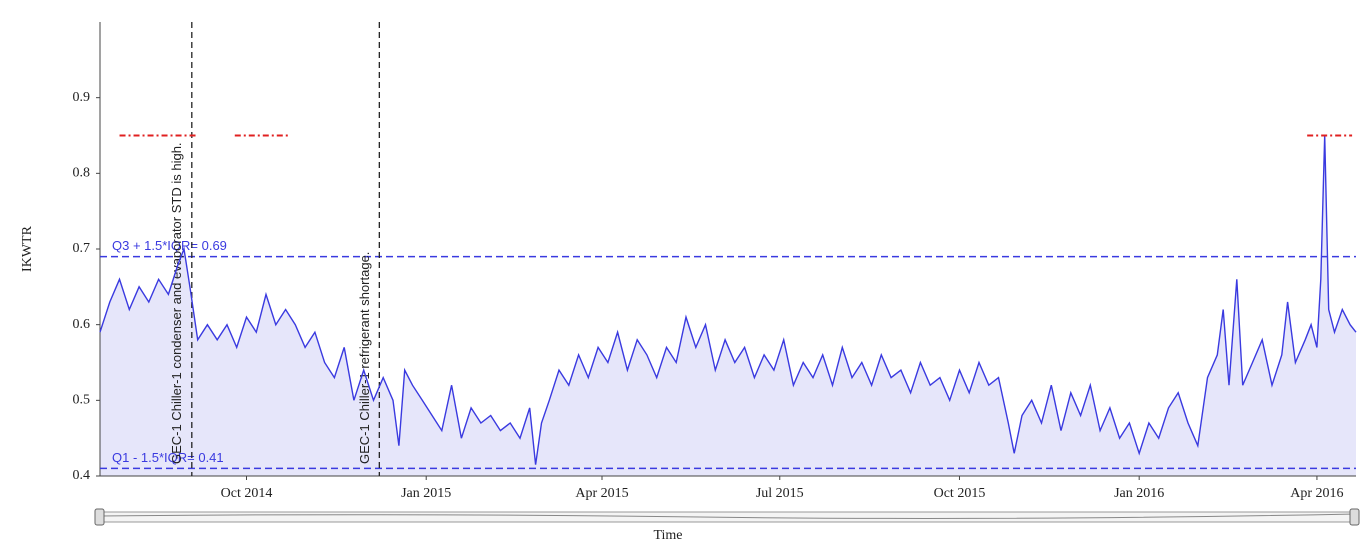 This screenshot has height=548, width=1366. Describe the element at coordinates (1354, 517) in the screenshot. I see `slider-handle-right` at that location.